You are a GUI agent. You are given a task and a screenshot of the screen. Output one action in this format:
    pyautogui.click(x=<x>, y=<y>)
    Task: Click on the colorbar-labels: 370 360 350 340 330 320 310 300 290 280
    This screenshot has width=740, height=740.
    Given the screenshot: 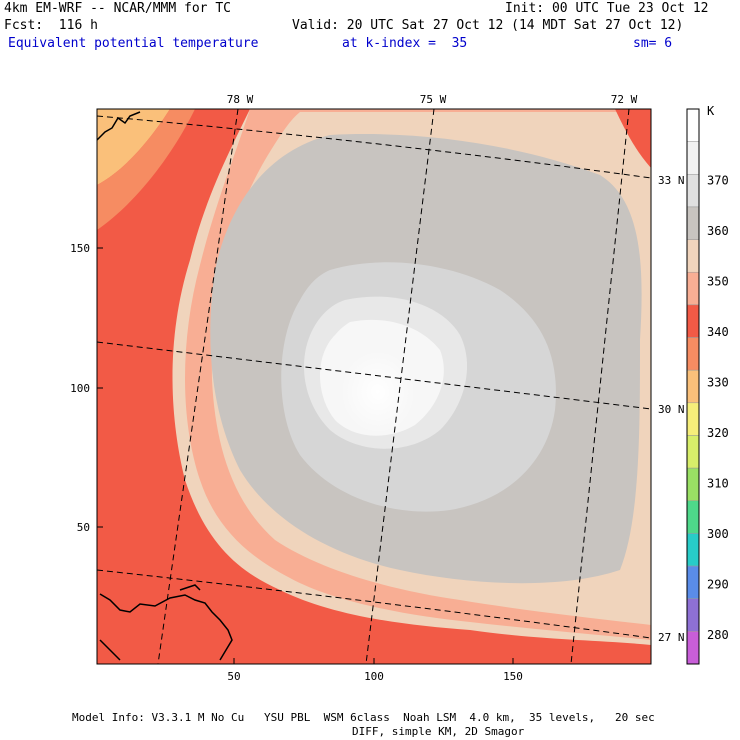 What is the action you would take?
    pyautogui.click(x=718, y=408)
    